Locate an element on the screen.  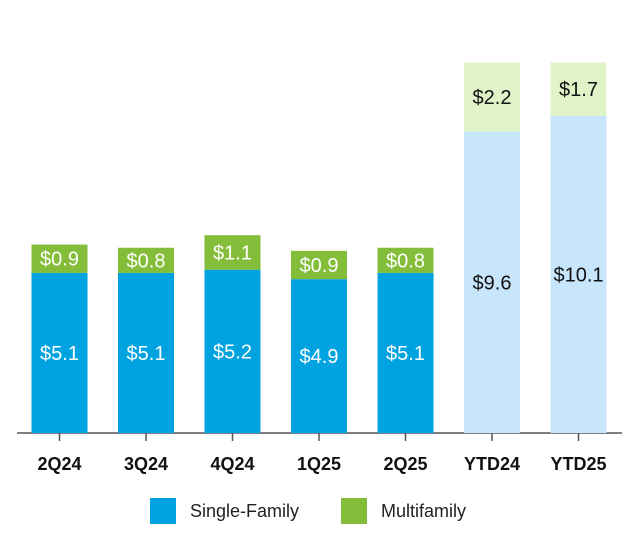
bar-single-family-3q24 is located at coordinates (146, 352).